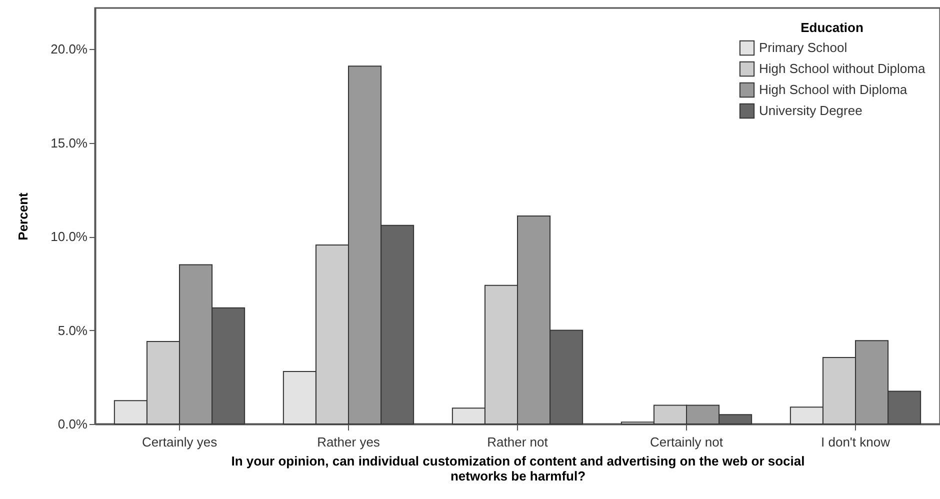  I want to click on x-tick-label: I don't know, so click(856, 442).